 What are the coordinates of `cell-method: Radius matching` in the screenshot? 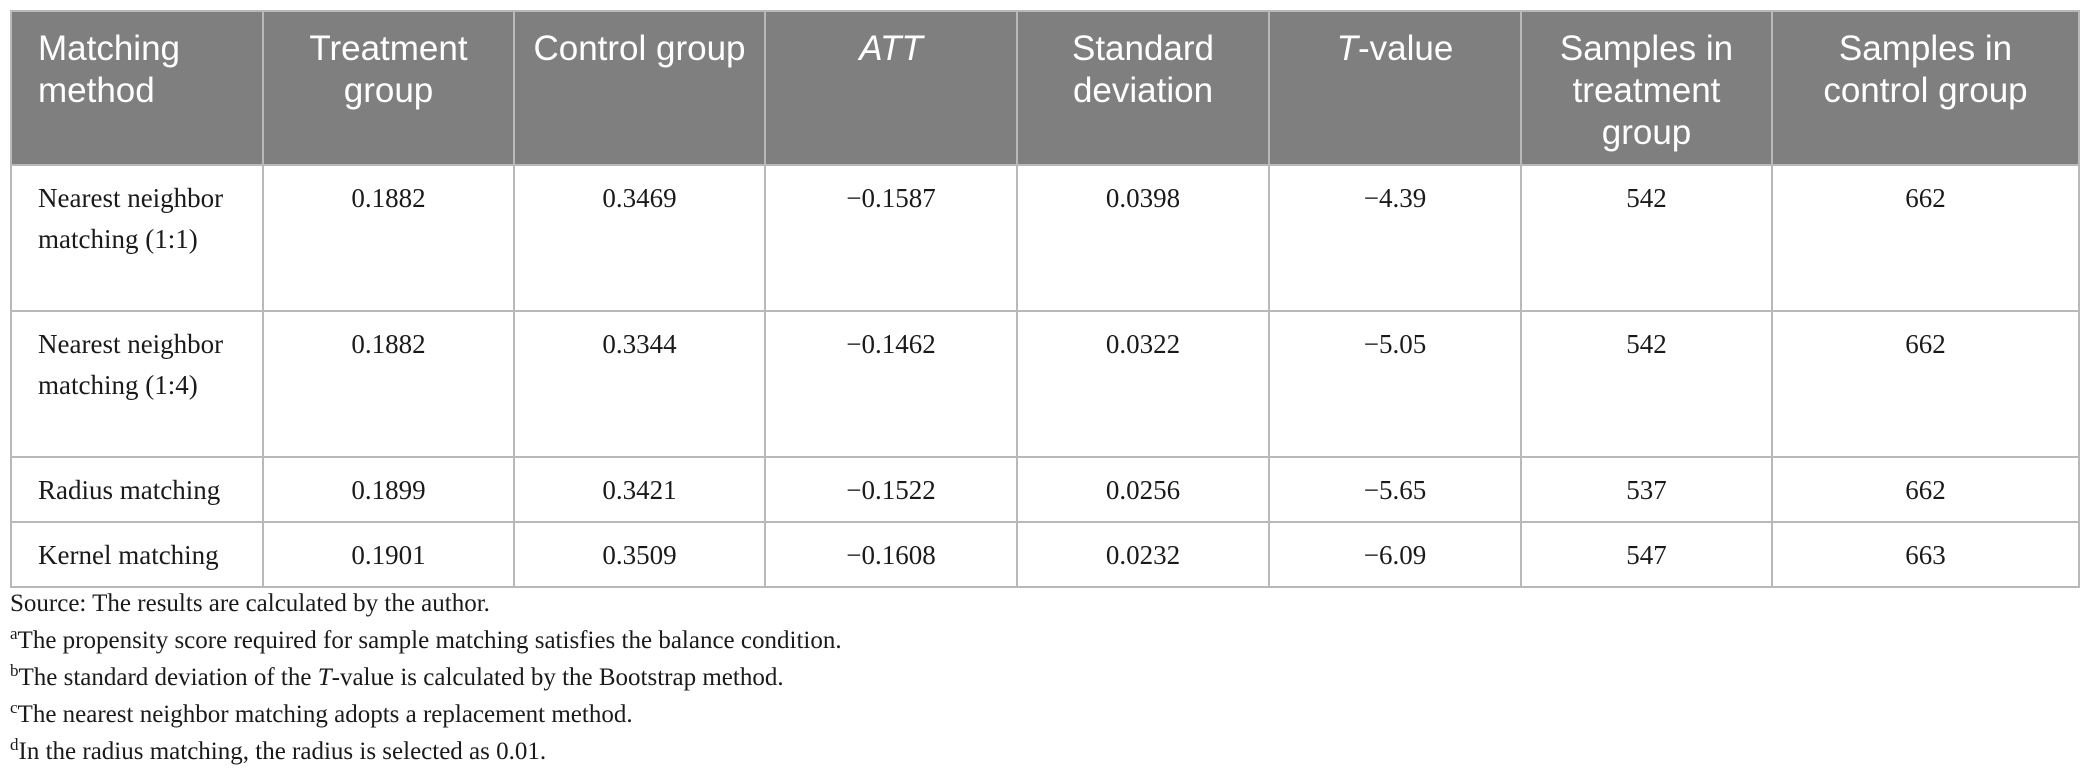 It's located at (137, 489).